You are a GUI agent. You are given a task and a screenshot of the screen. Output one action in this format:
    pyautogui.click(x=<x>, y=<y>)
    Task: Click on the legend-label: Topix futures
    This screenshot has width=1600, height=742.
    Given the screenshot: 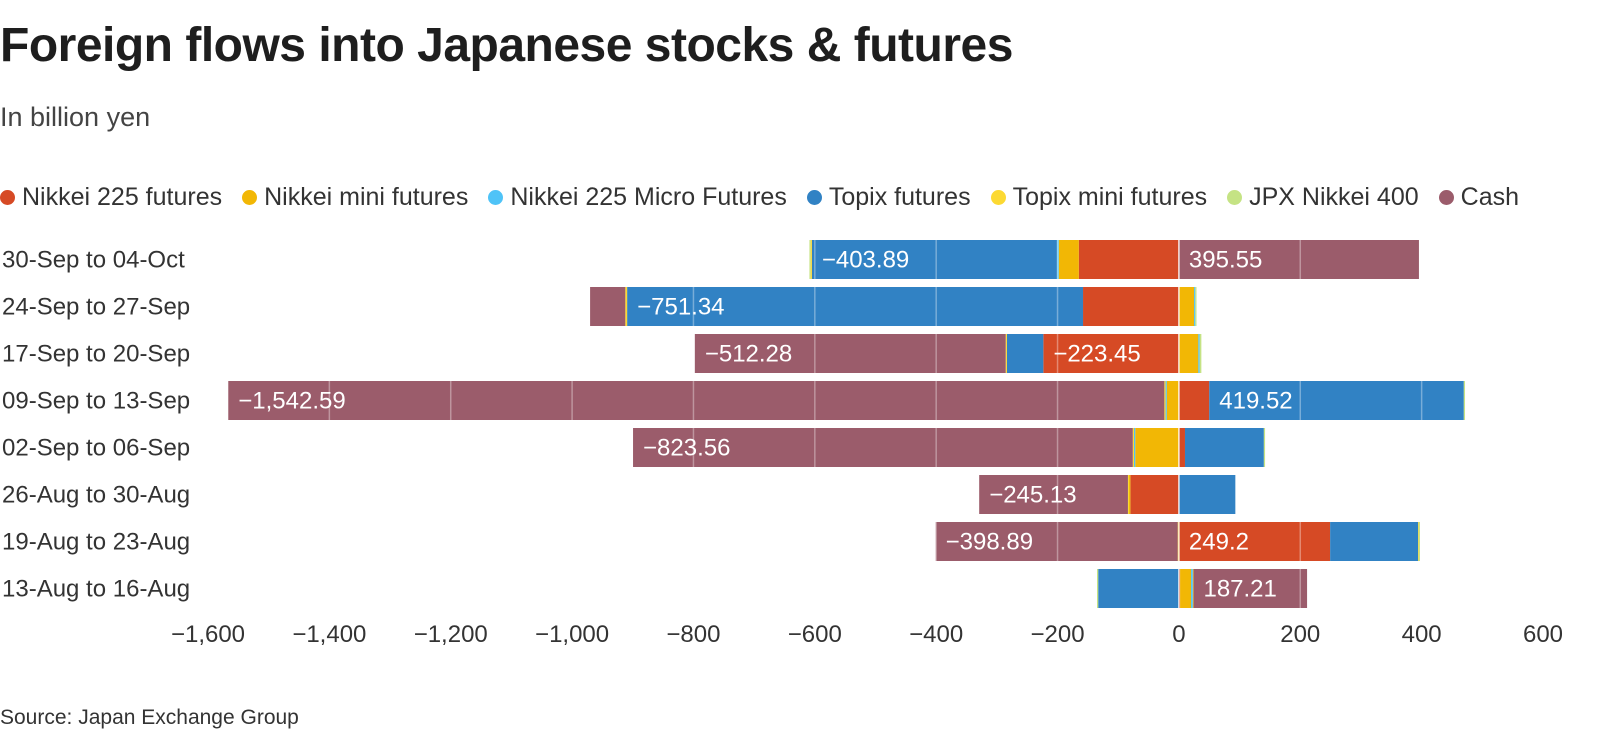 What is the action you would take?
    pyautogui.click(x=899, y=196)
    